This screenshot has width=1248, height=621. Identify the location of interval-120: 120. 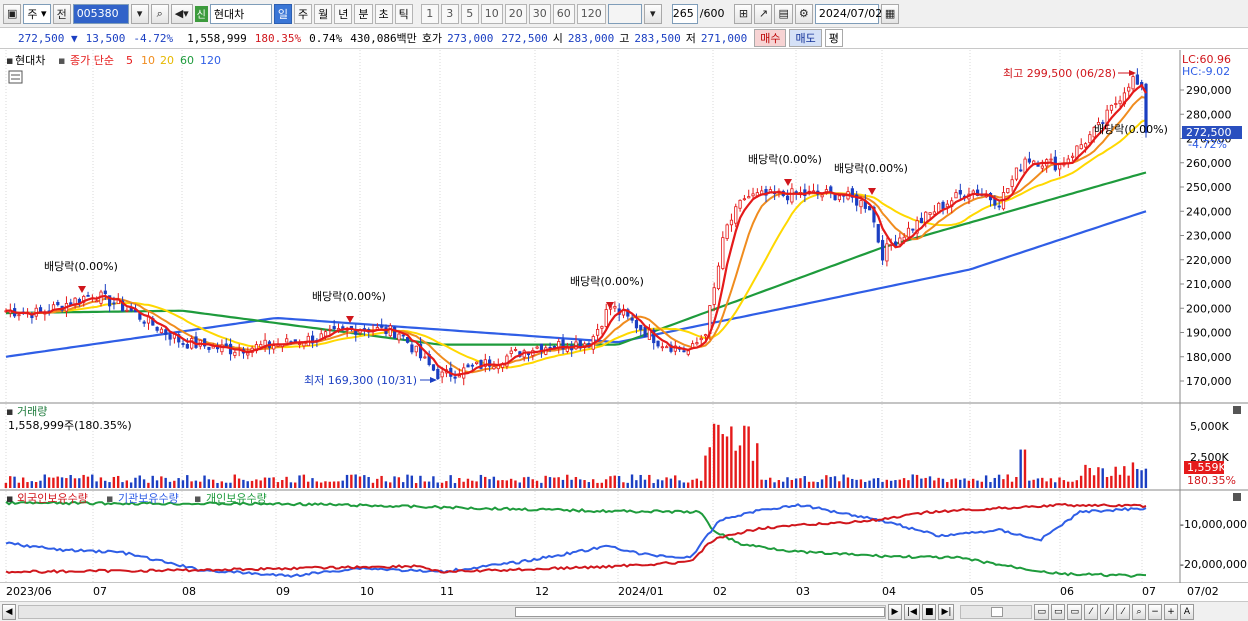
(591, 13).